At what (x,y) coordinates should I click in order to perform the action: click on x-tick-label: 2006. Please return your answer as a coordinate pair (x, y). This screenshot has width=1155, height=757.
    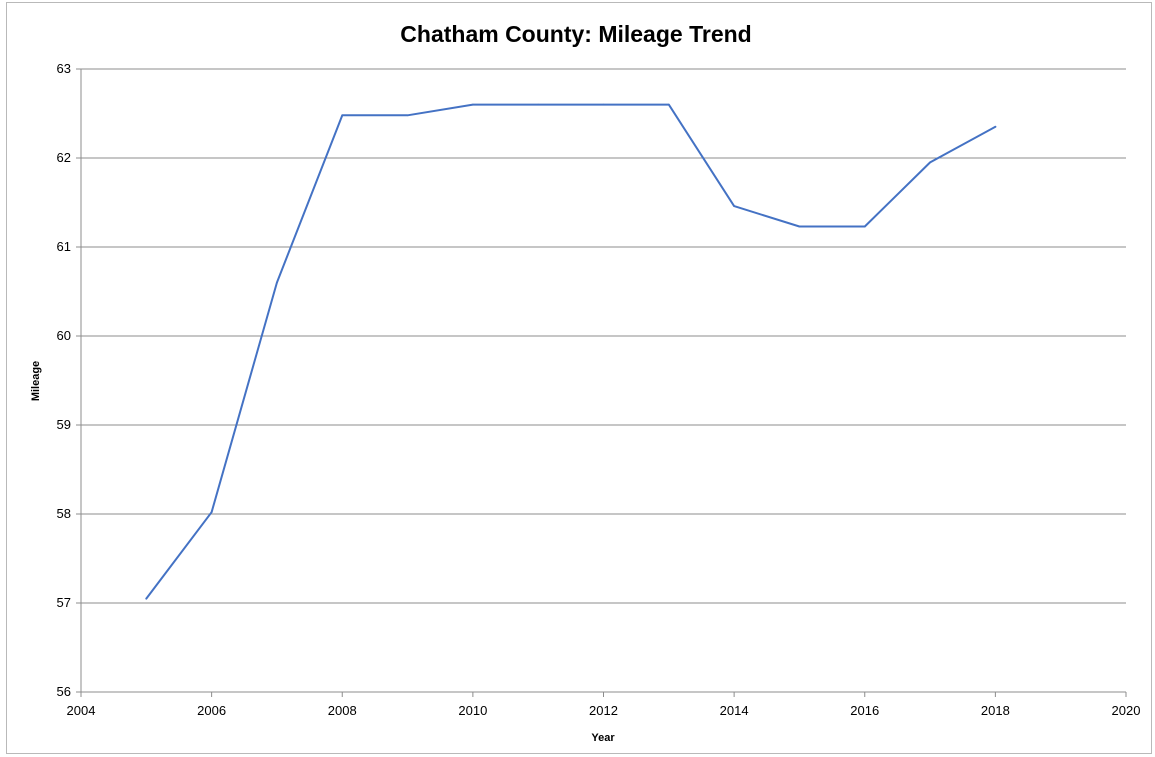
    Looking at the image, I should click on (211, 710).